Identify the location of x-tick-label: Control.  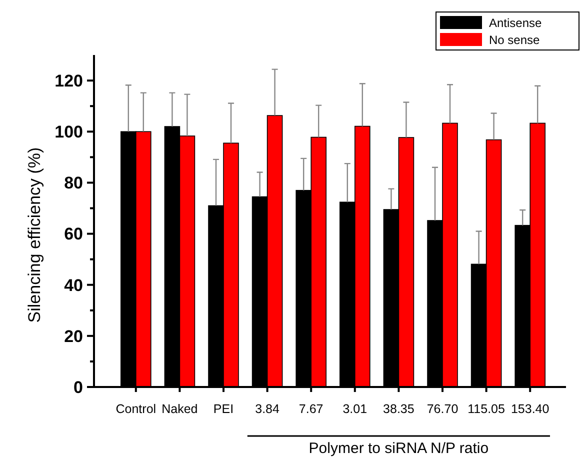
(136, 409).